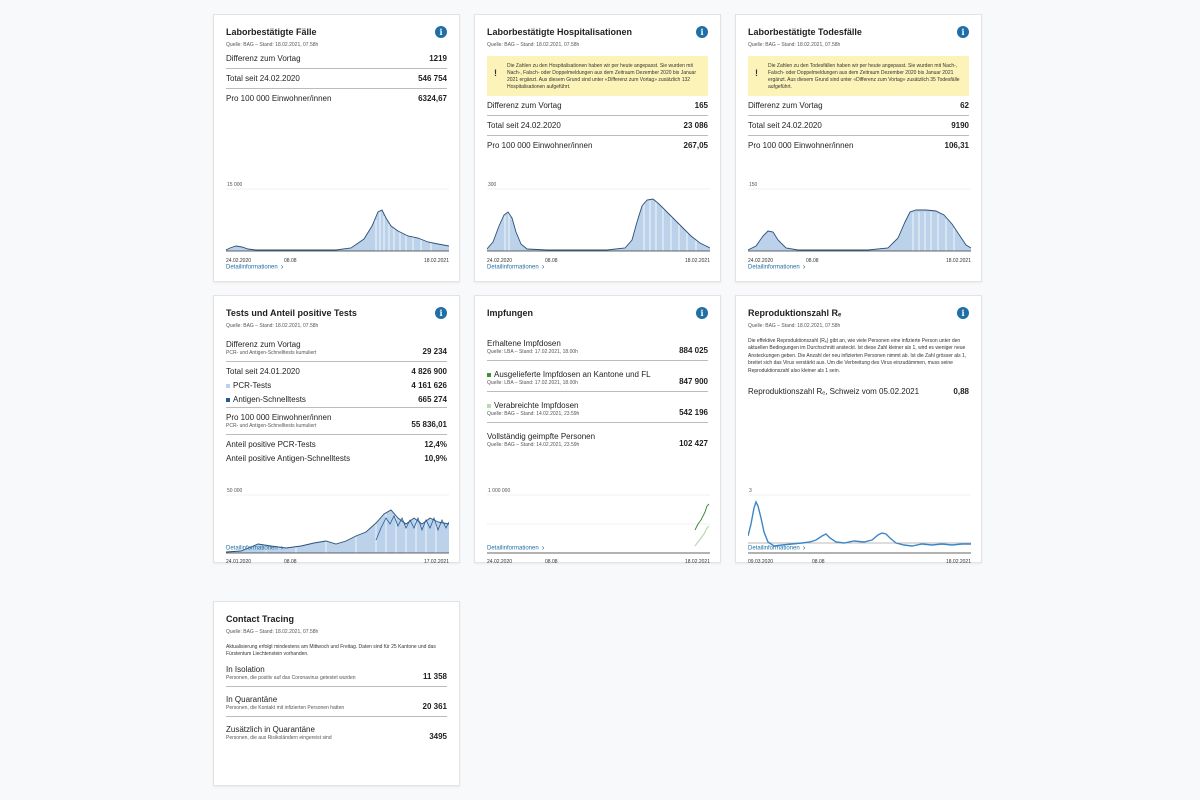  Describe the element at coordinates (858, 108) in the screenshot. I see `stat-row: Differenz zum Vortag 62` at that location.